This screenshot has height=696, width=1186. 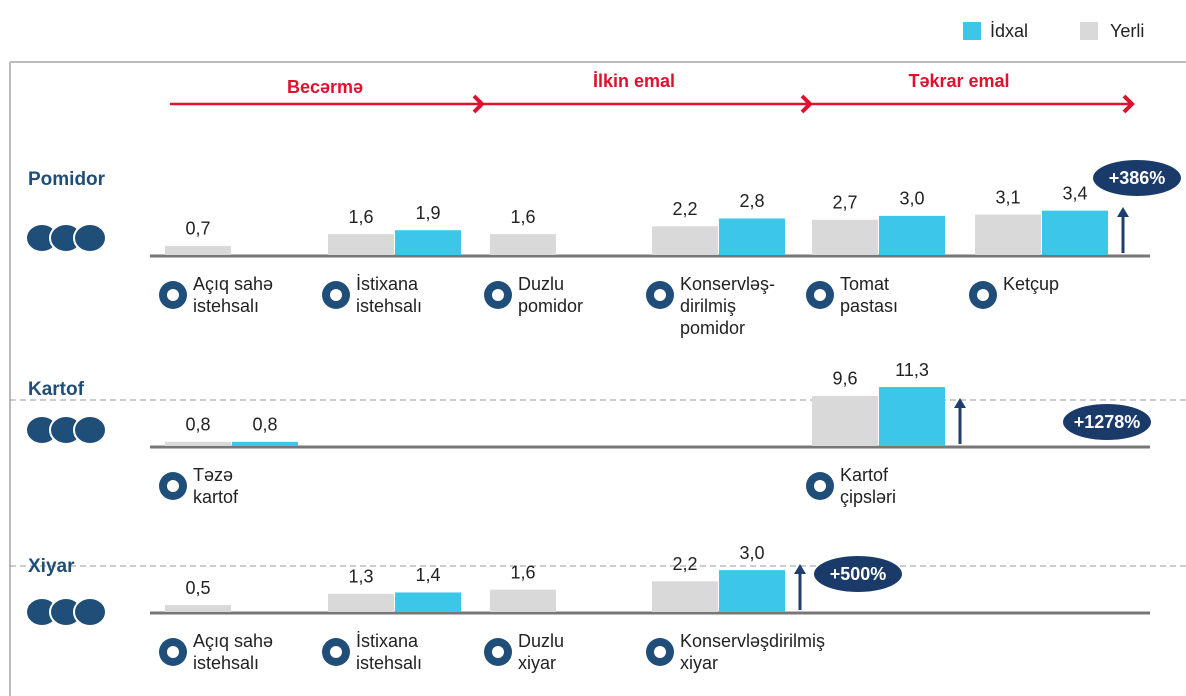 What do you see at coordinates (427, 213) in the screenshot?
I see `value-label: 1,9` at bounding box center [427, 213].